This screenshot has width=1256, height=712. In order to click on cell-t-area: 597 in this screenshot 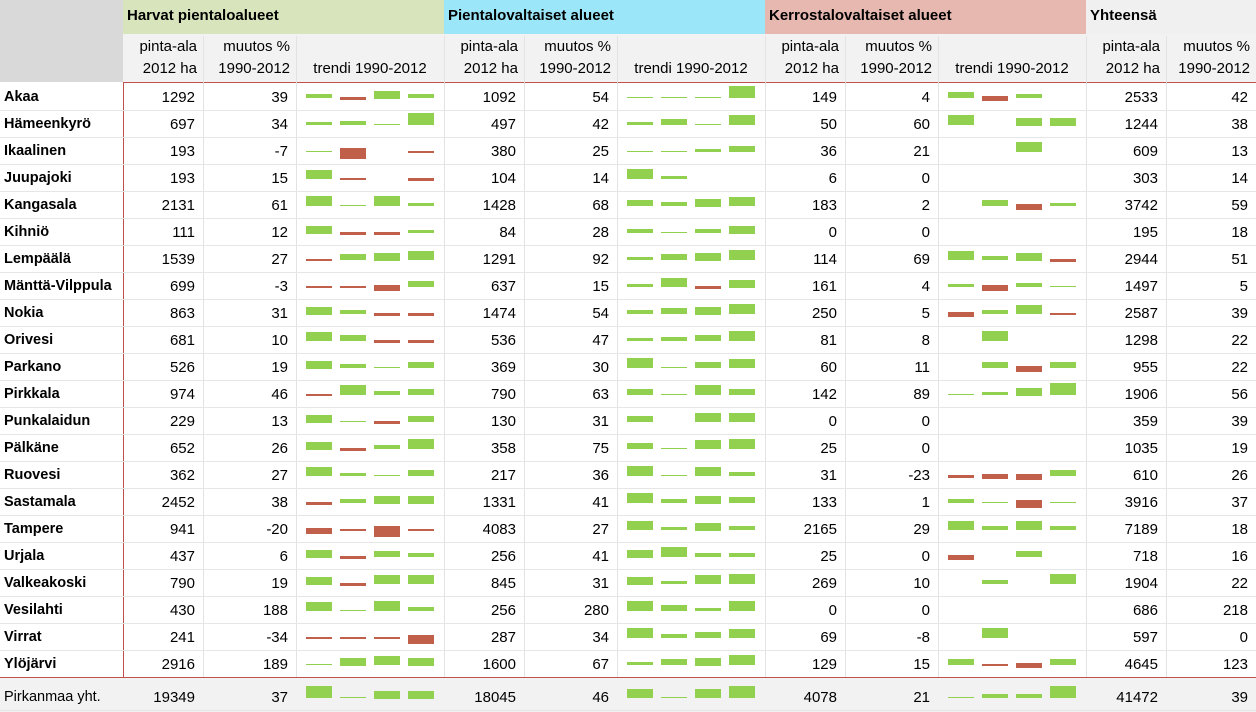, I will do `click(1145, 637)`.